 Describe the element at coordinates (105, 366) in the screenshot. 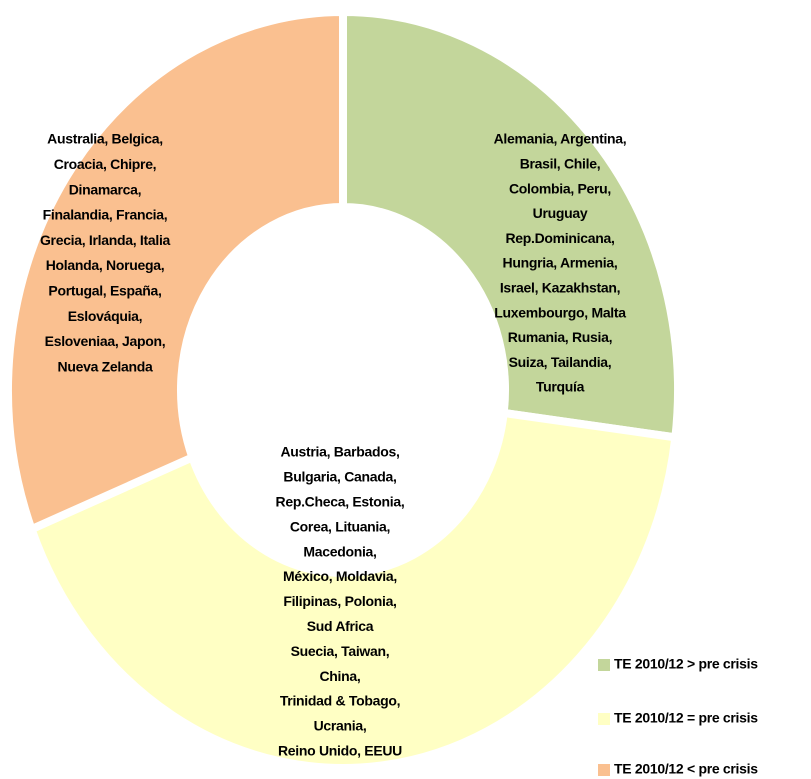

I see `segment-label: Nueva Zelanda` at that location.